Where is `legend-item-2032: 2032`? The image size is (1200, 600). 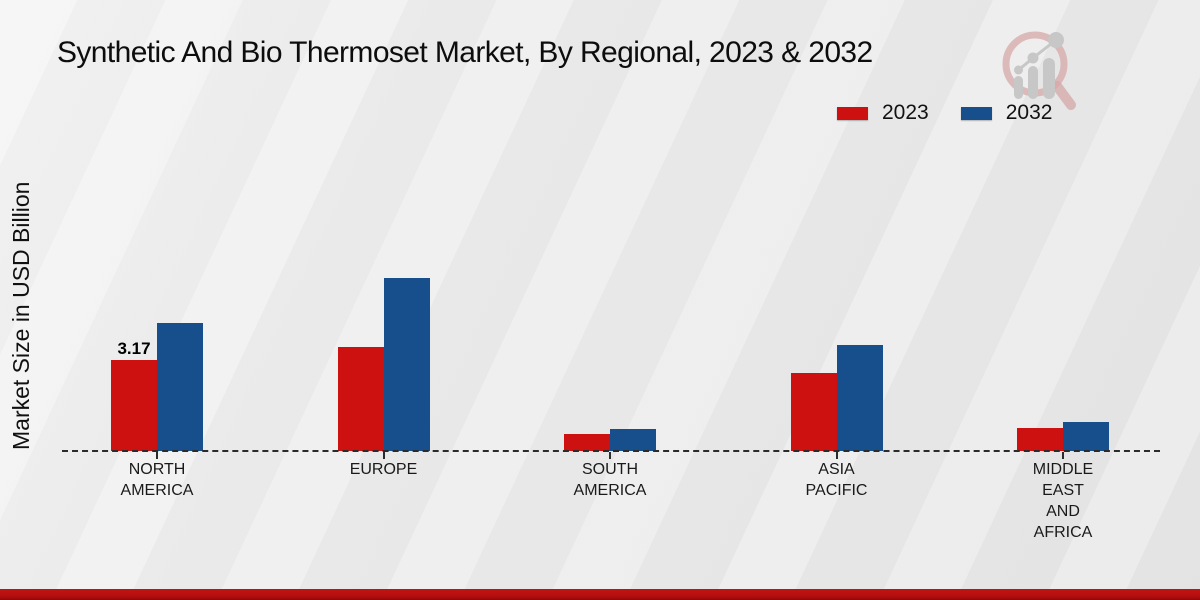 legend-item-2032: 2032 is located at coordinates (1006, 113).